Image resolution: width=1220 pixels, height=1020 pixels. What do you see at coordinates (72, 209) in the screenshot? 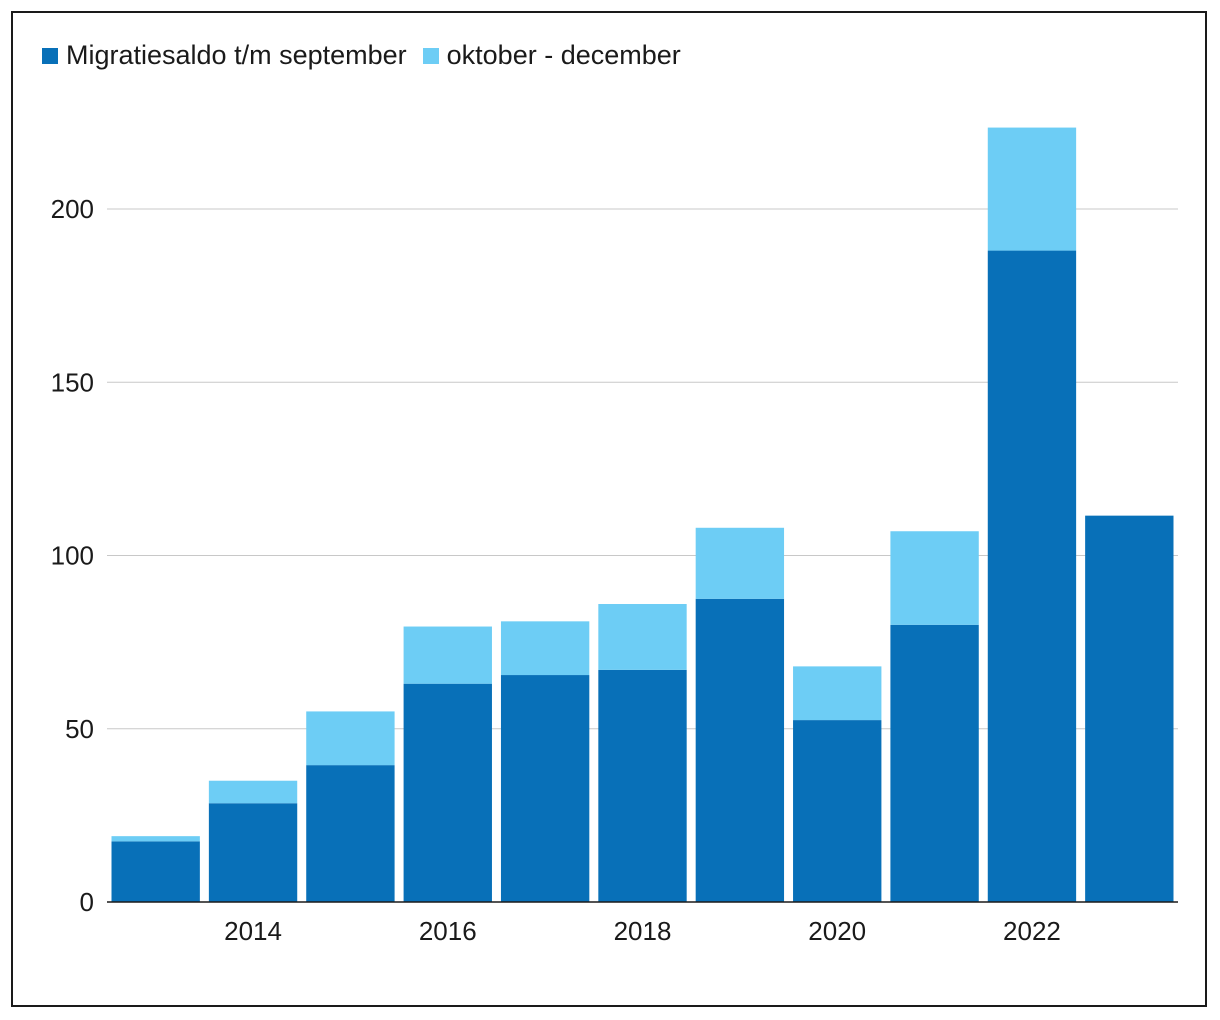
I see `y-tick-label: 200` at bounding box center [72, 209].